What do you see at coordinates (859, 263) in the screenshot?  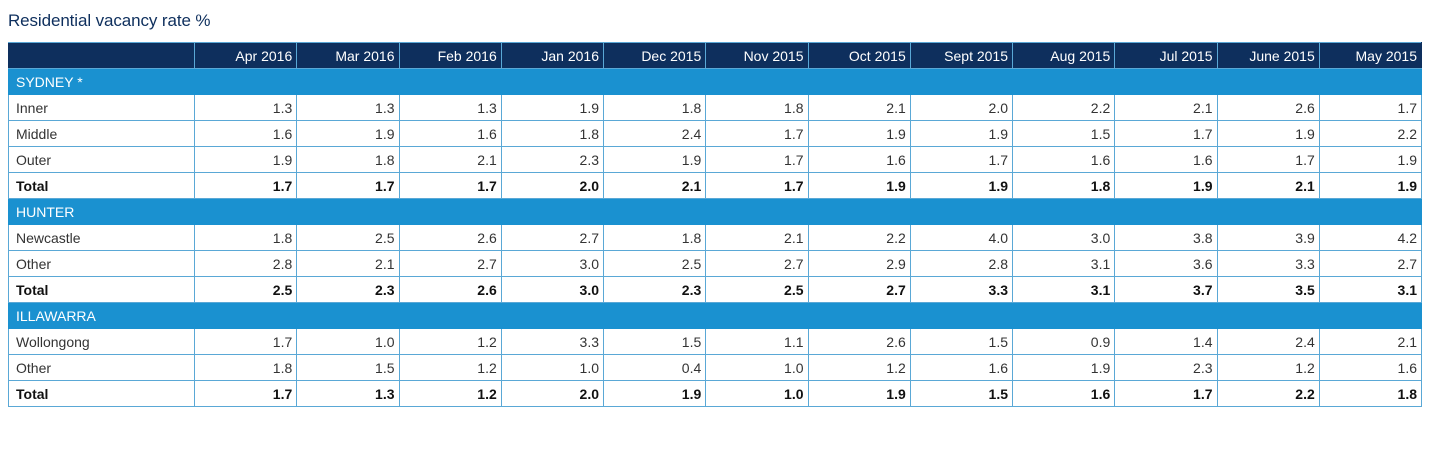 I see `value-cell: 2.9` at bounding box center [859, 263].